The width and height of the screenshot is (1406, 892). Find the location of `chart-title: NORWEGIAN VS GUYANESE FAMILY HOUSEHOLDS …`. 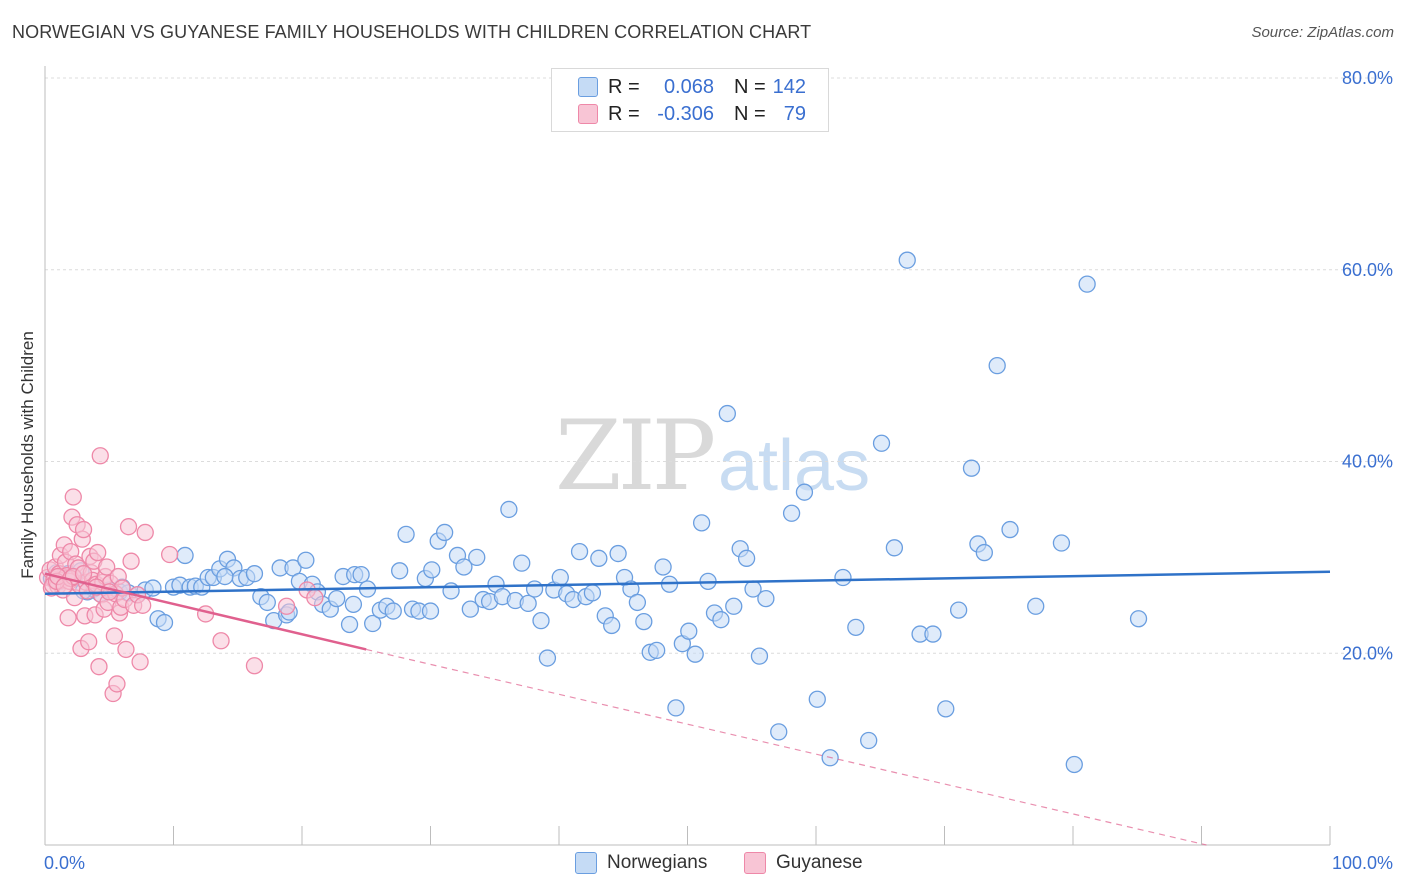

chart-title: NORWEGIAN VS GUYANESE FAMILY HOUSEHOLDS … is located at coordinates (412, 32).